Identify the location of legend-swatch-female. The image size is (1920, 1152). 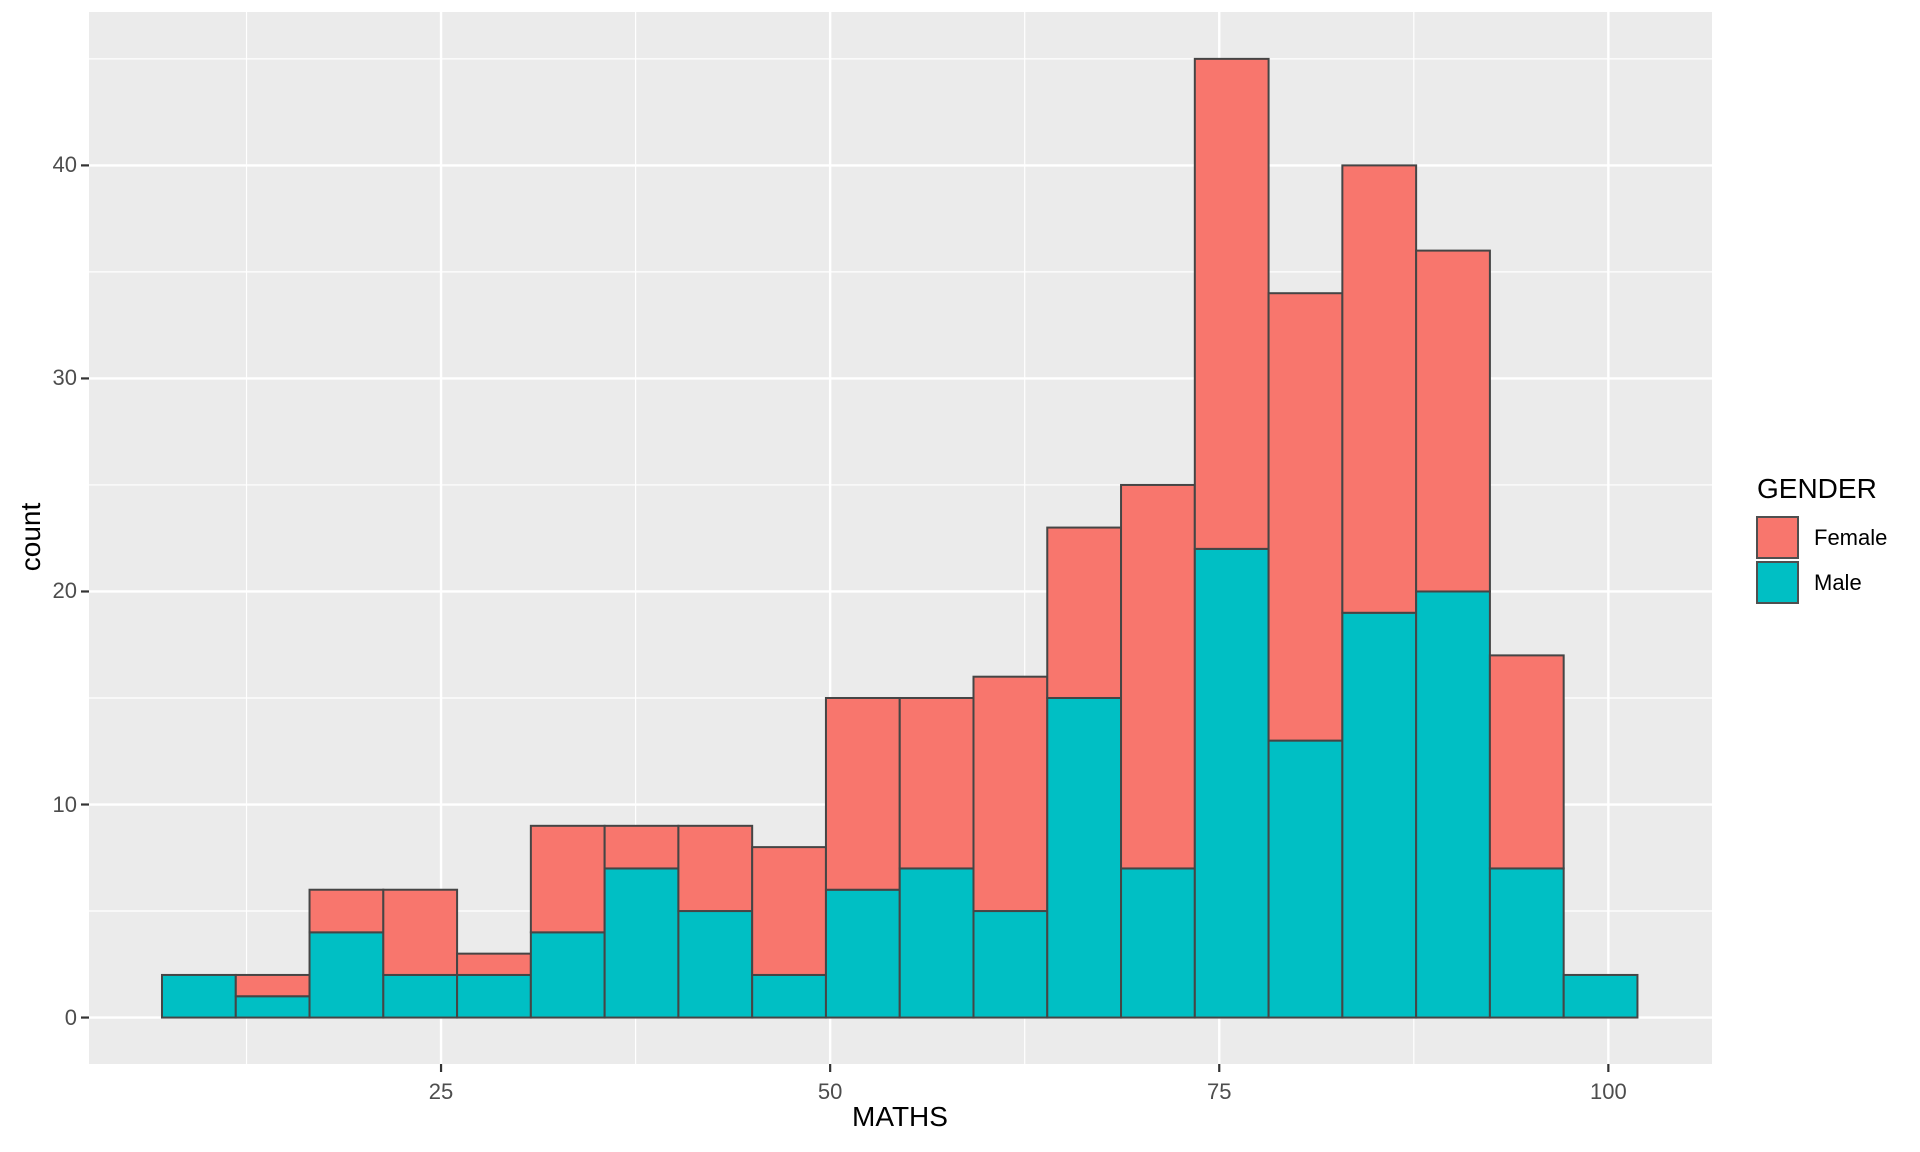
(1777, 537).